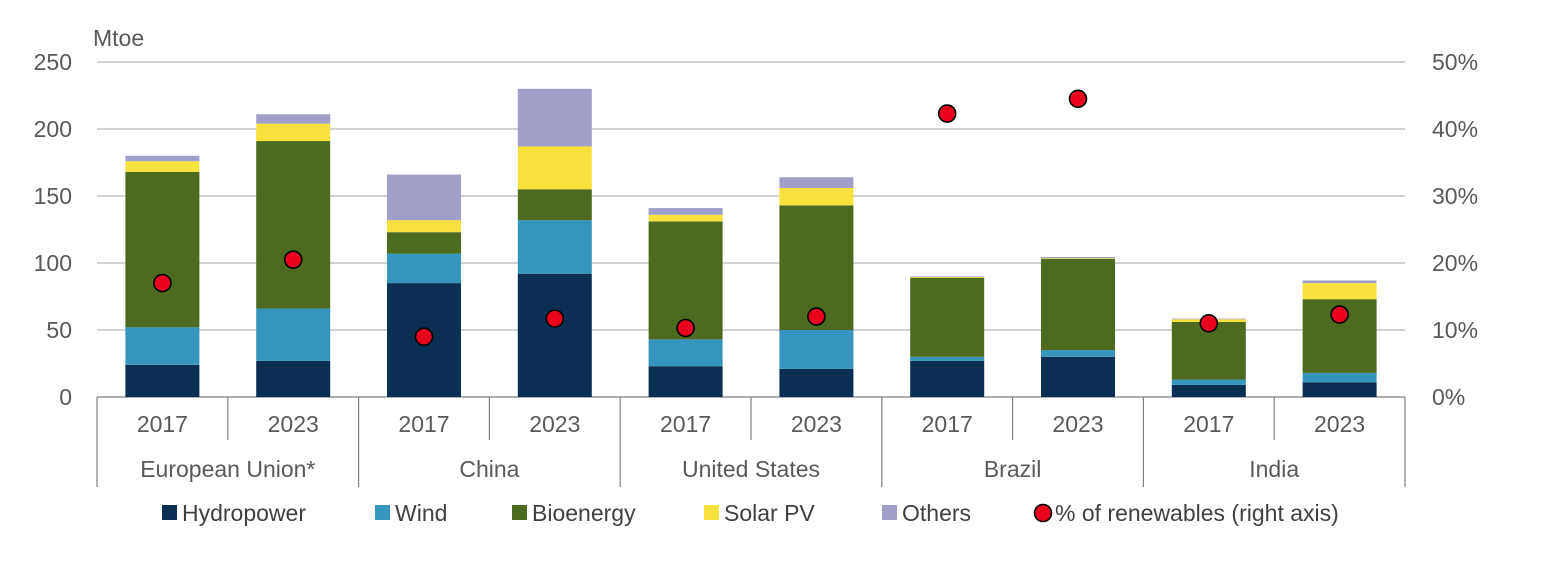 The height and width of the screenshot is (564, 1558). What do you see at coordinates (53, 196) in the screenshot?
I see `y-left-tick-label: 150` at bounding box center [53, 196].